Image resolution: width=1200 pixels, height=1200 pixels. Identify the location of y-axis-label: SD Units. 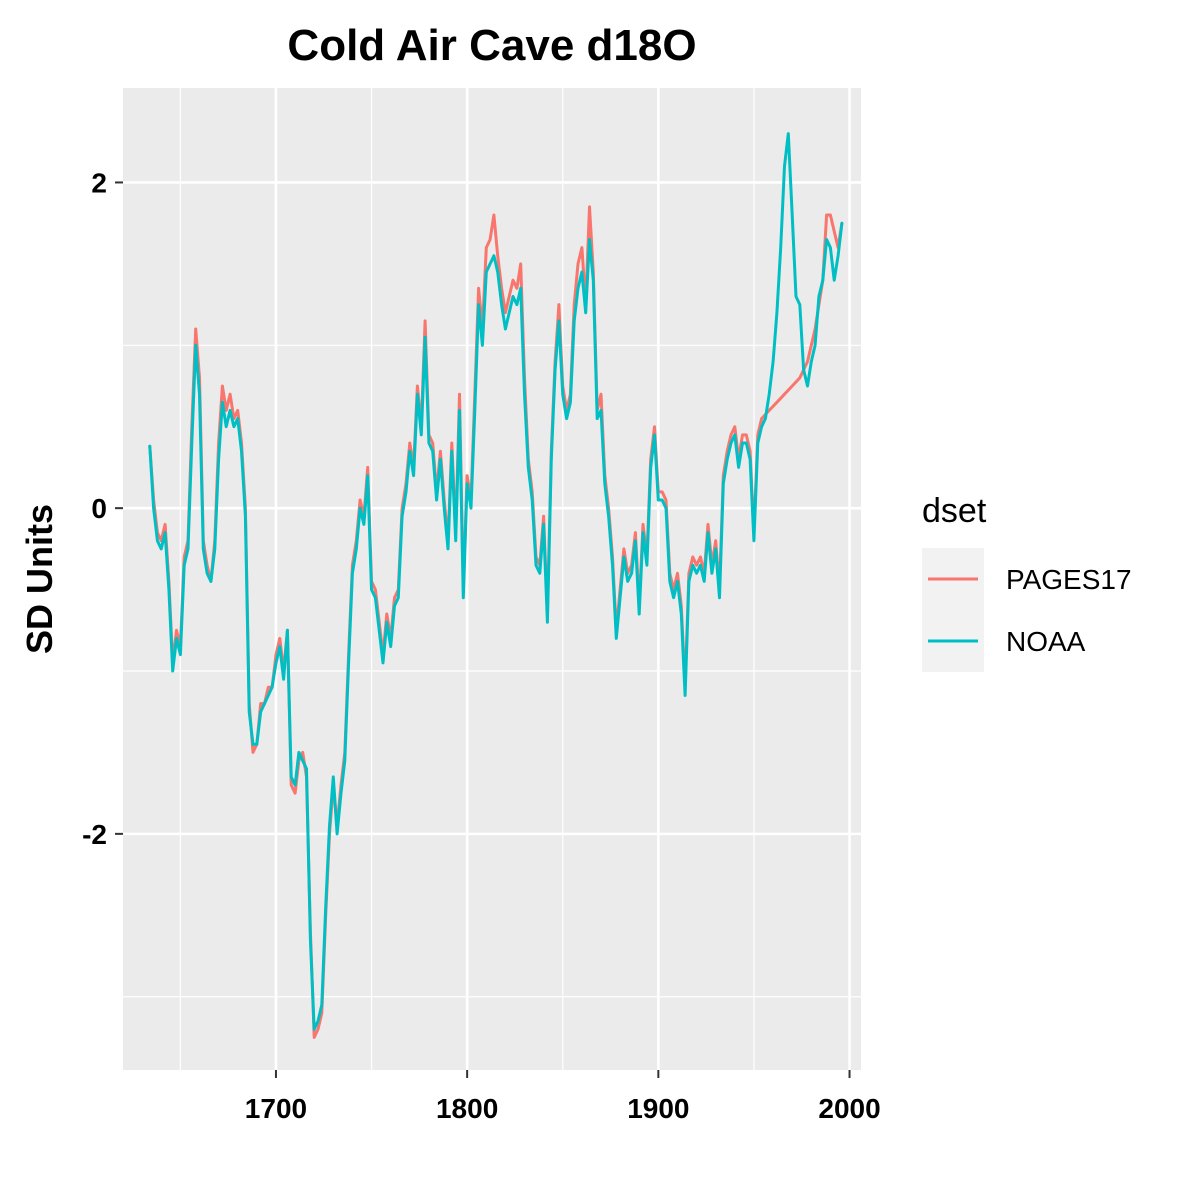
(39, 579).